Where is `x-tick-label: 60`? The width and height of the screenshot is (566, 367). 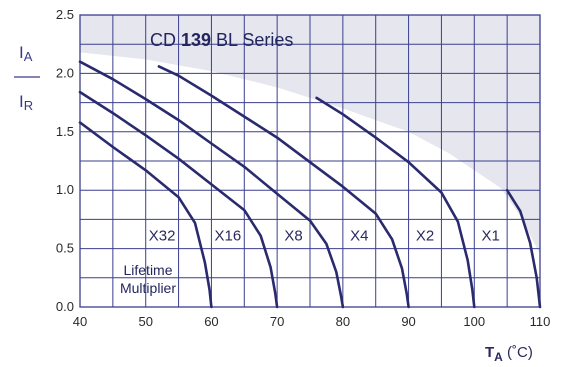
x-tick-label: 60 is located at coordinates (211, 321).